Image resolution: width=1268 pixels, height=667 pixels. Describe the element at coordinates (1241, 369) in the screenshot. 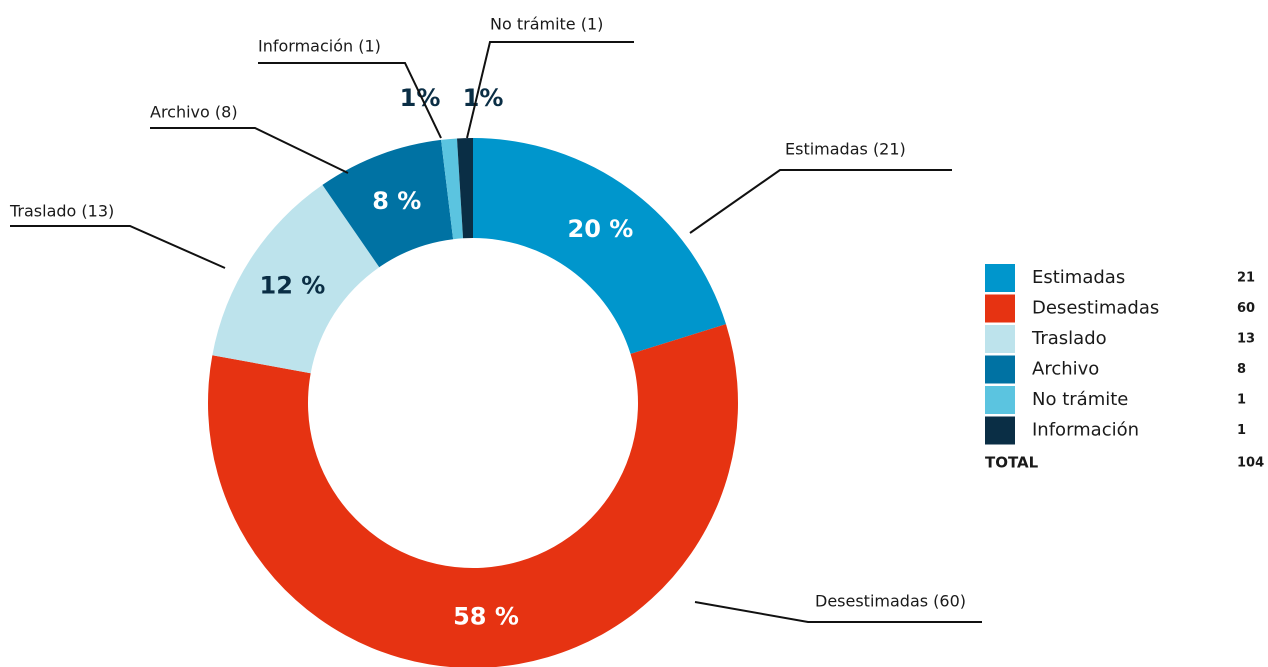

I see `legend-value: 8` at that location.